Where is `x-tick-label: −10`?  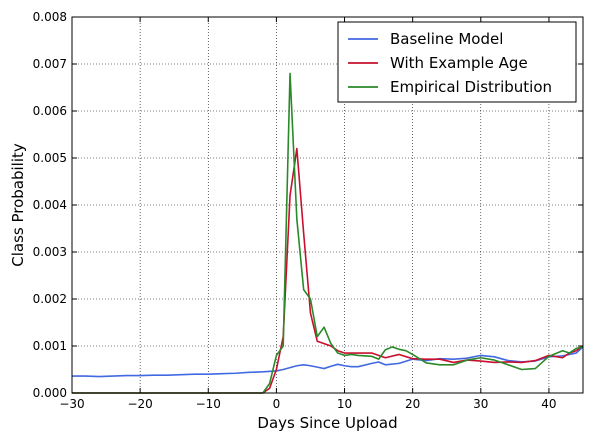
x-tick-label: −10 is located at coordinates (208, 404).